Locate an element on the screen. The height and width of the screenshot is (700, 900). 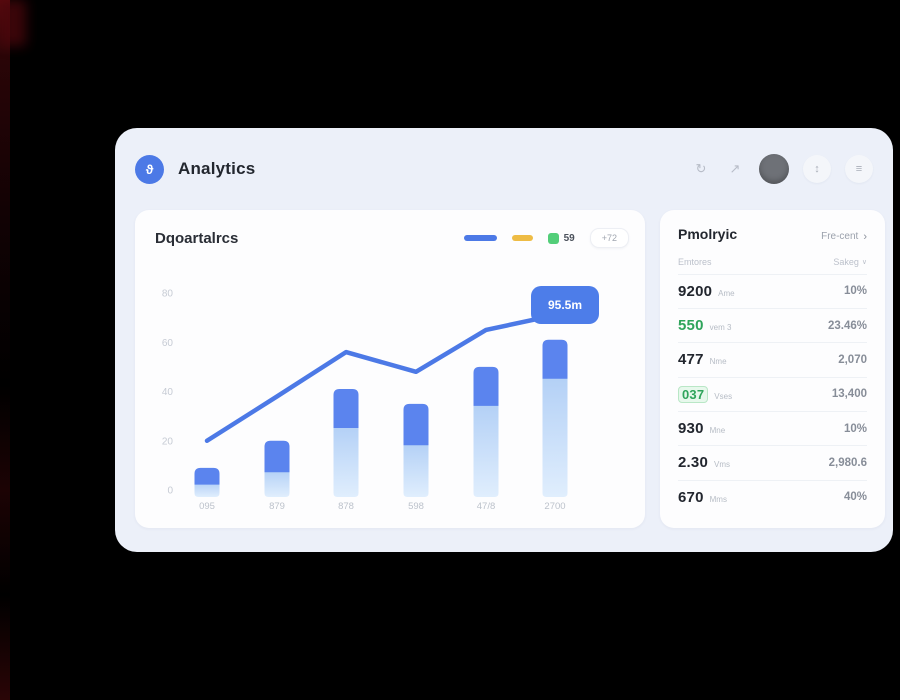
sort-icon: ↕ is located at coordinates (817, 169).